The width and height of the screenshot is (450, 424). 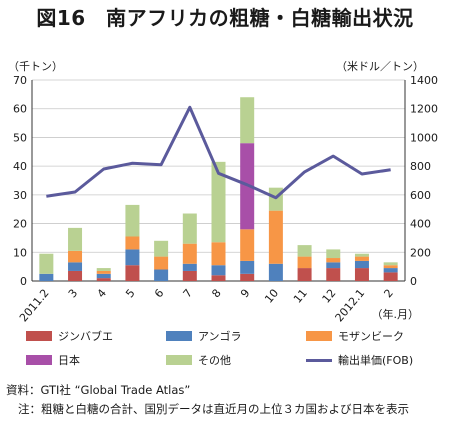 What do you see at coordinates (236, 351) in the screenshot?
I see `legend: ジンバブエ アンゴラ モザンビーク日本 その他 輸出単価(FOB)` at bounding box center [236, 351].